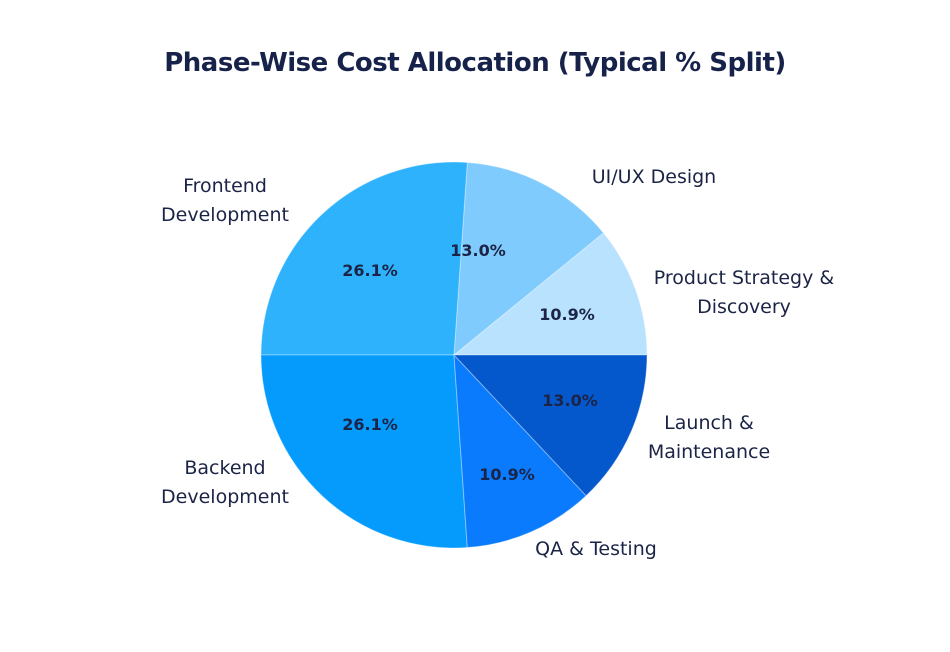 The height and width of the screenshot is (652, 950). Describe the element at coordinates (225, 482) in the screenshot. I see `slice-category-label: Backend Development` at that location.